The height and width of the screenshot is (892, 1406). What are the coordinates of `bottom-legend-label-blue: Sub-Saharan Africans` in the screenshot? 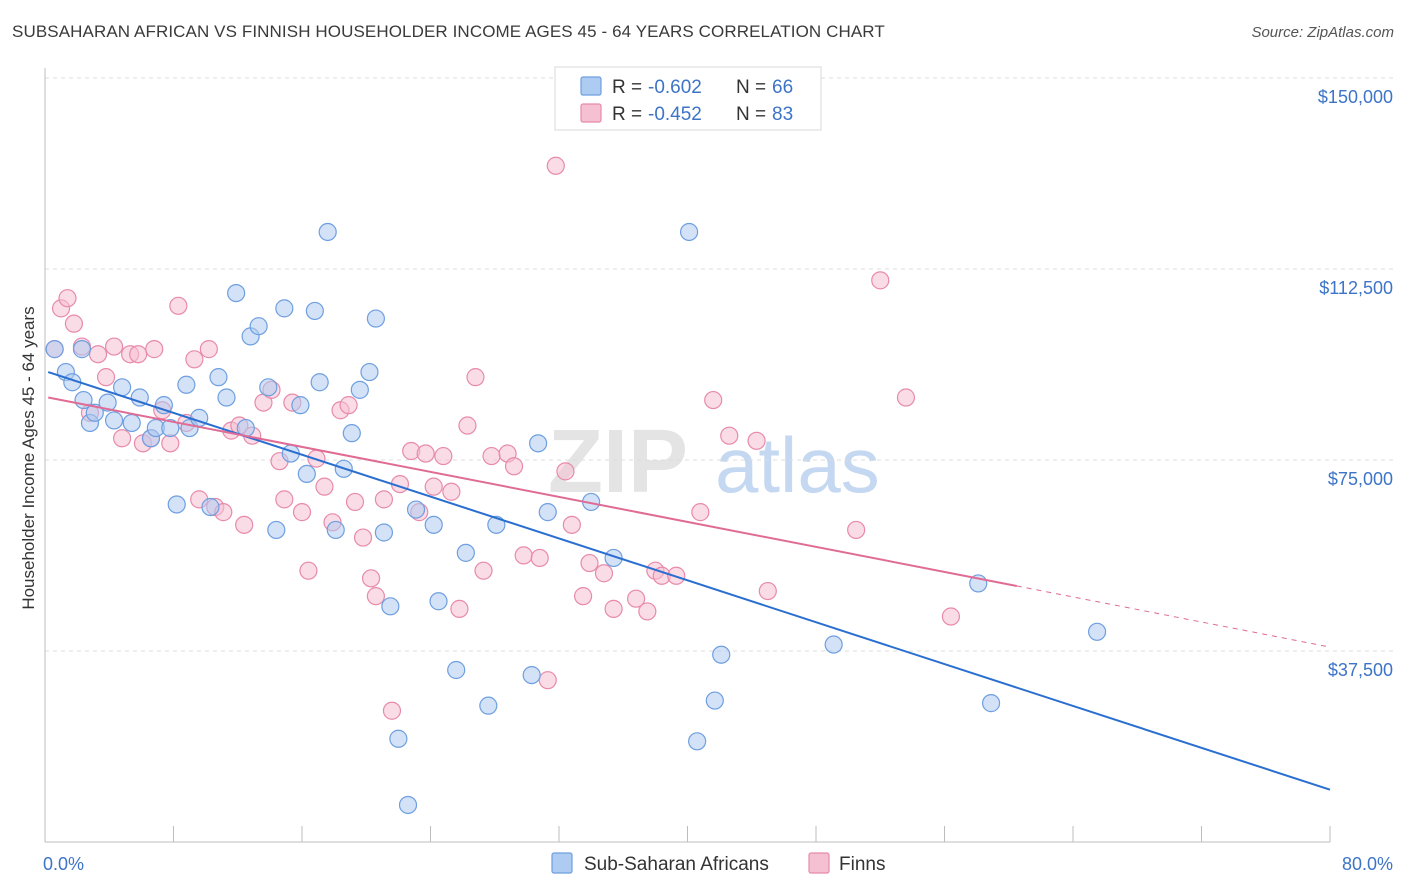 It's located at (676, 864).